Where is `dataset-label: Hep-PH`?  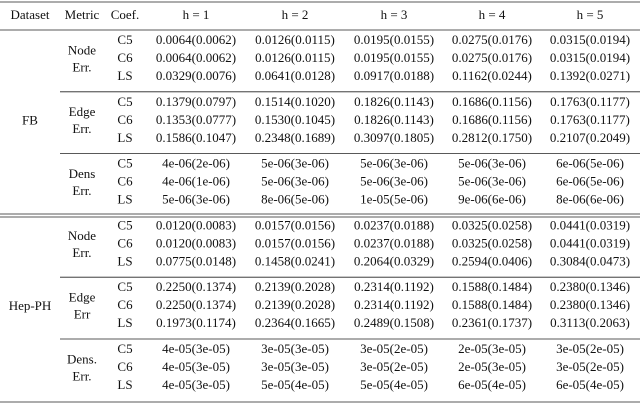
dataset-label: Hep-PH is located at coordinates (30, 305).